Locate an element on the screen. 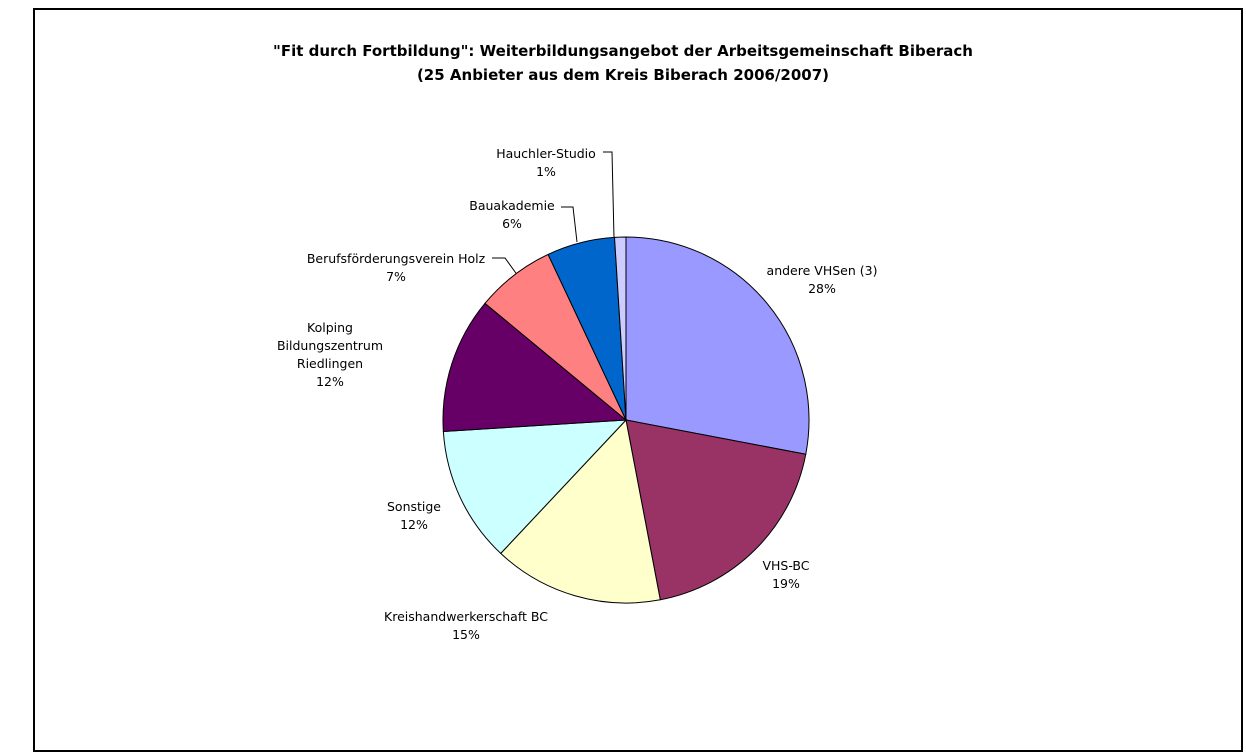  slice-label: andere VHSen (3) 28% is located at coordinates (822, 280).